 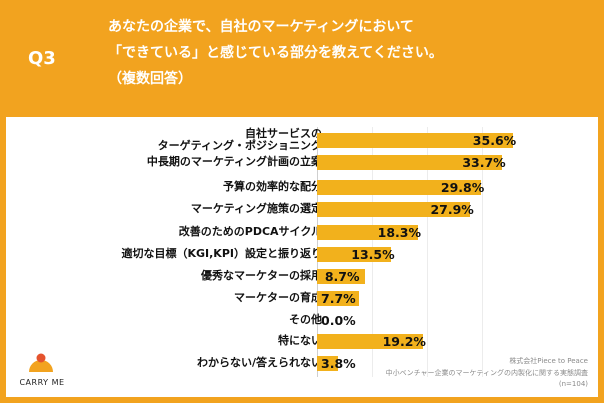 I want to click on data-label: 33.7%, so click(x=484, y=162).